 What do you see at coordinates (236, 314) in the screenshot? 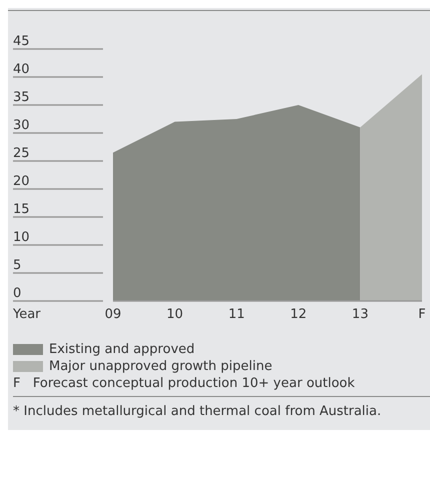
I see `x-tick-label: 11` at bounding box center [236, 314].